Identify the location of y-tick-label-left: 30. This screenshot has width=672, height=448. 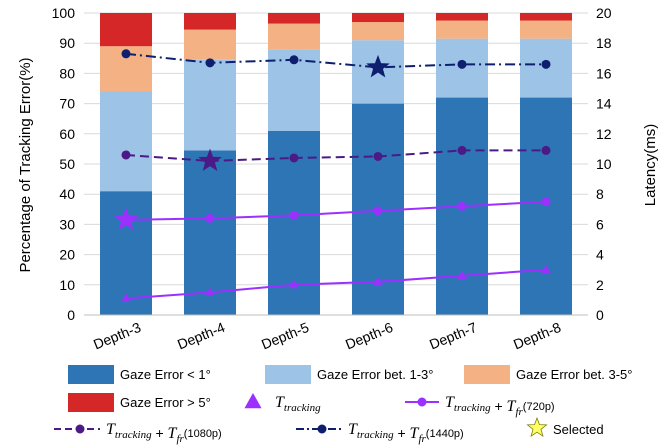
(67, 224).